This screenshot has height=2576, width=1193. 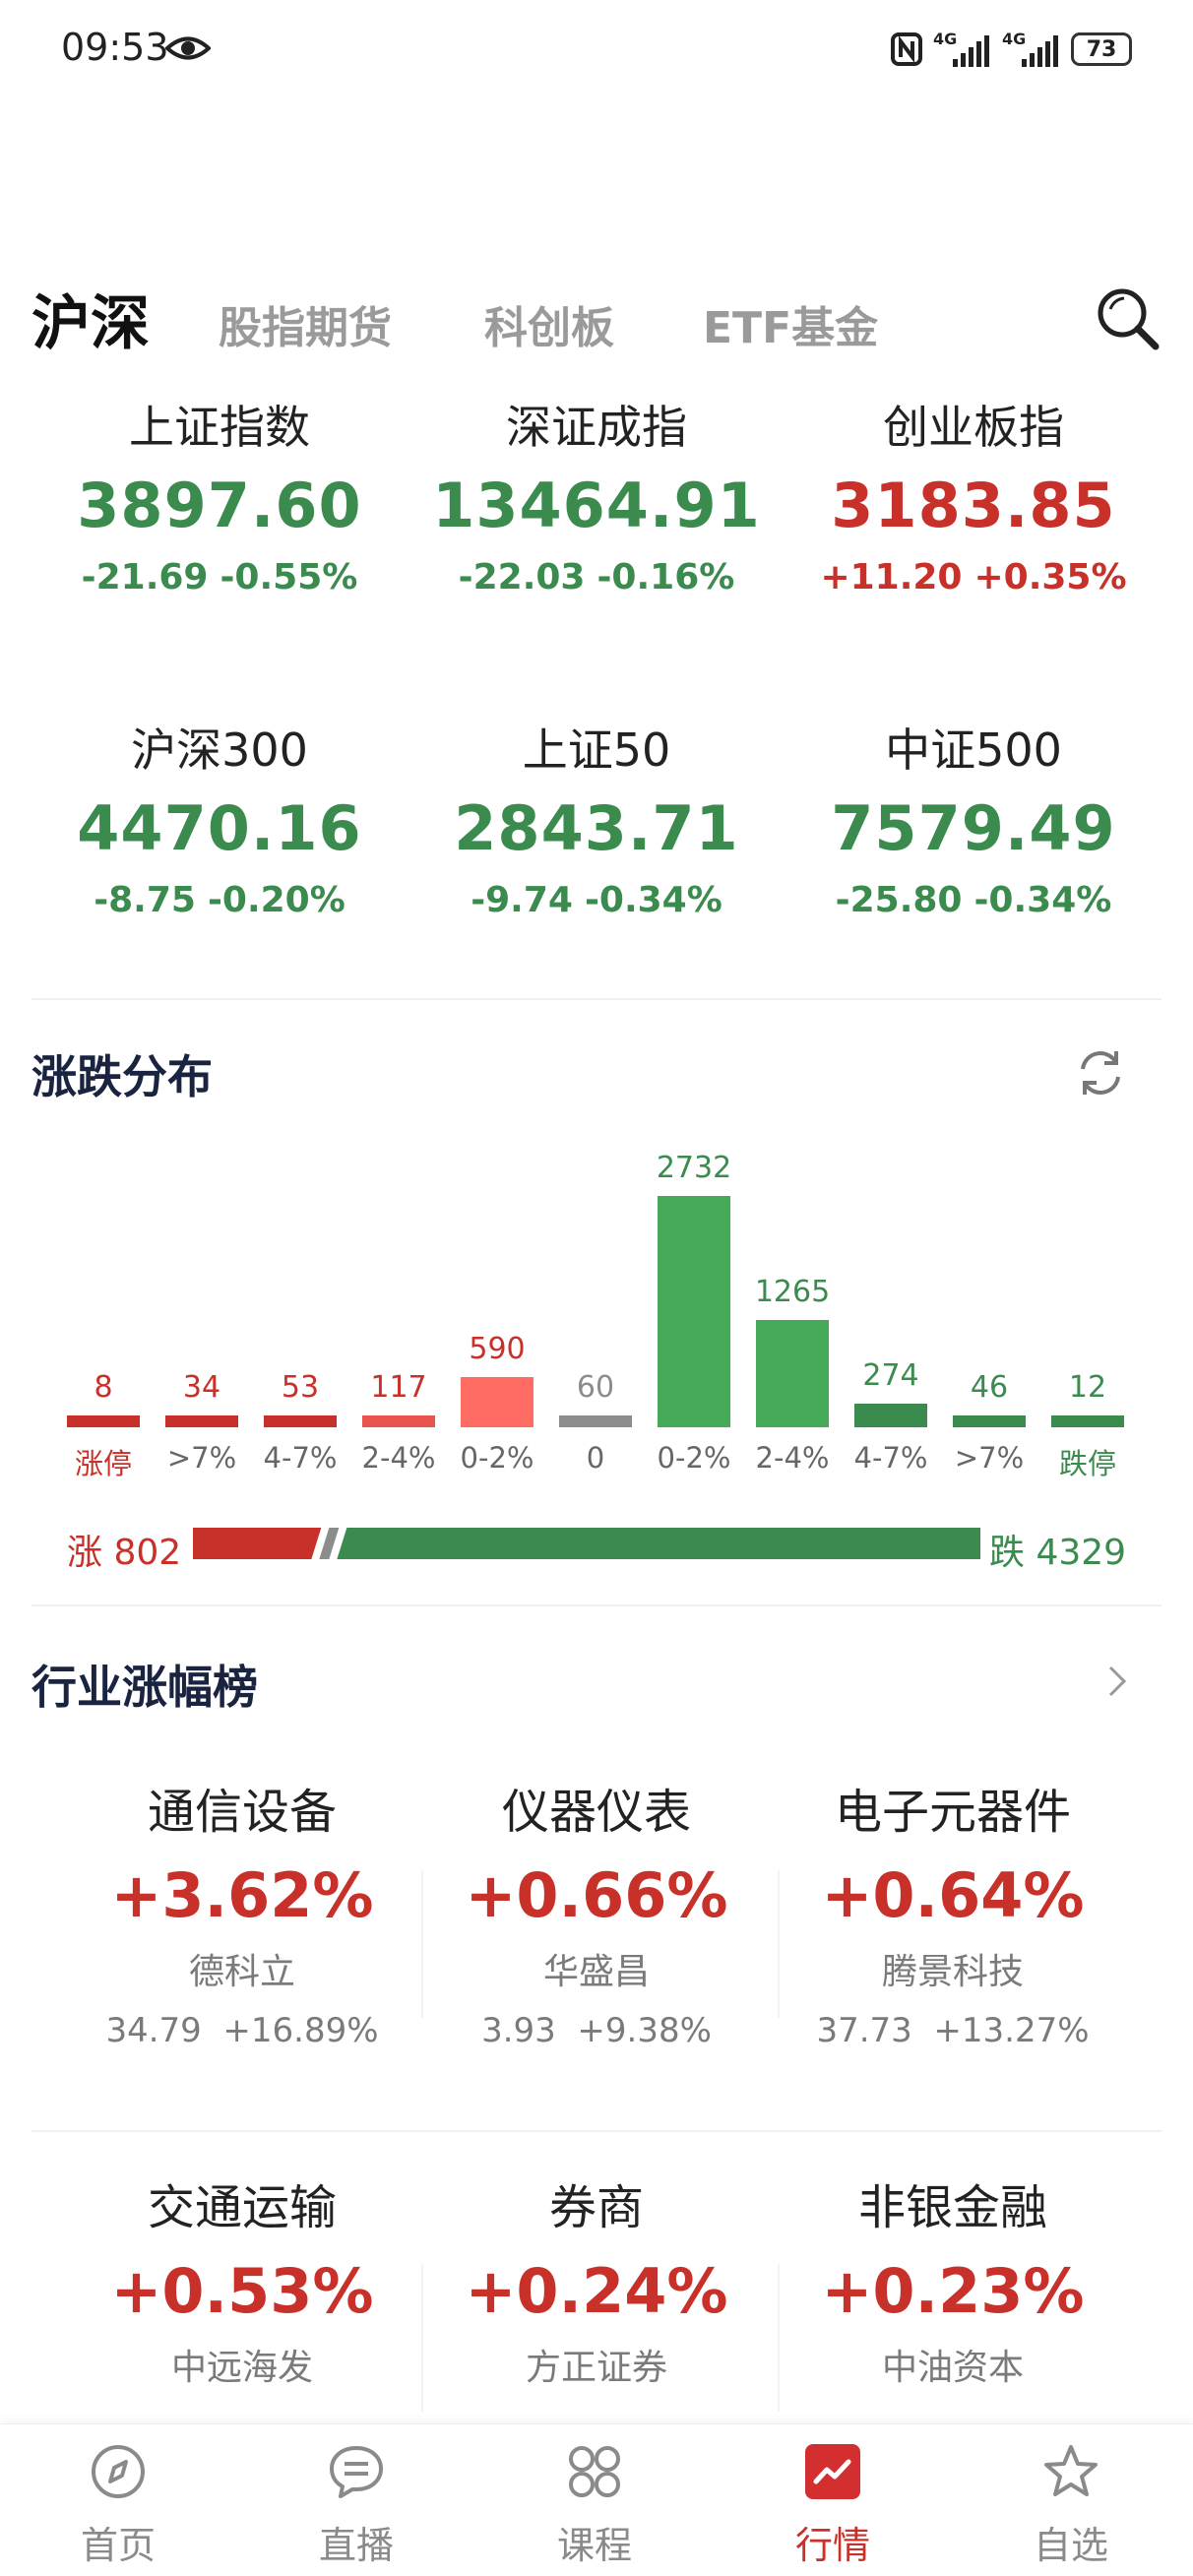 What do you see at coordinates (188, 48) in the screenshot?
I see `eye-icon` at bounding box center [188, 48].